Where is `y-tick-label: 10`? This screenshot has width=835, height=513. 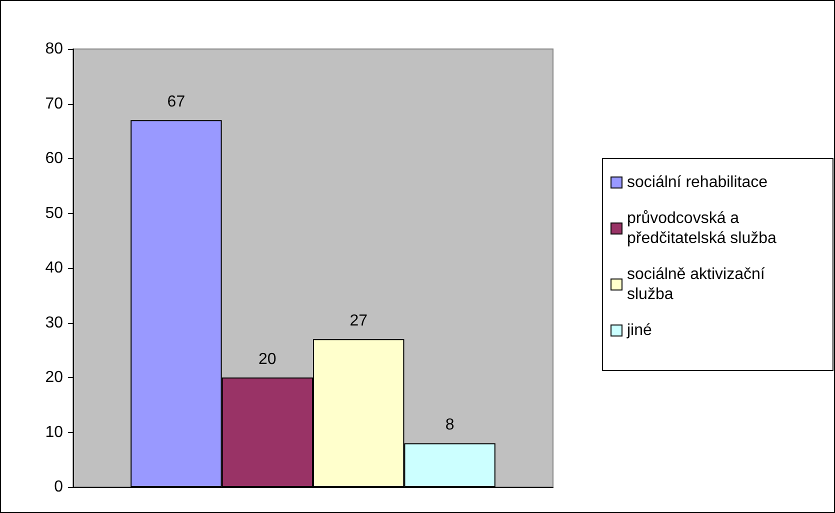
y-tick-label: 10 is located at coordinates (54, 432).